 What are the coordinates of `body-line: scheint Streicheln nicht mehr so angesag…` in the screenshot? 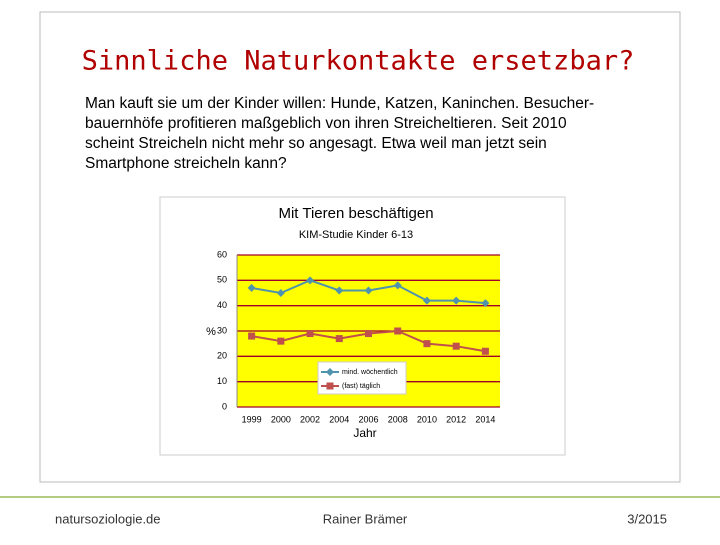 It's located at (316, 143).